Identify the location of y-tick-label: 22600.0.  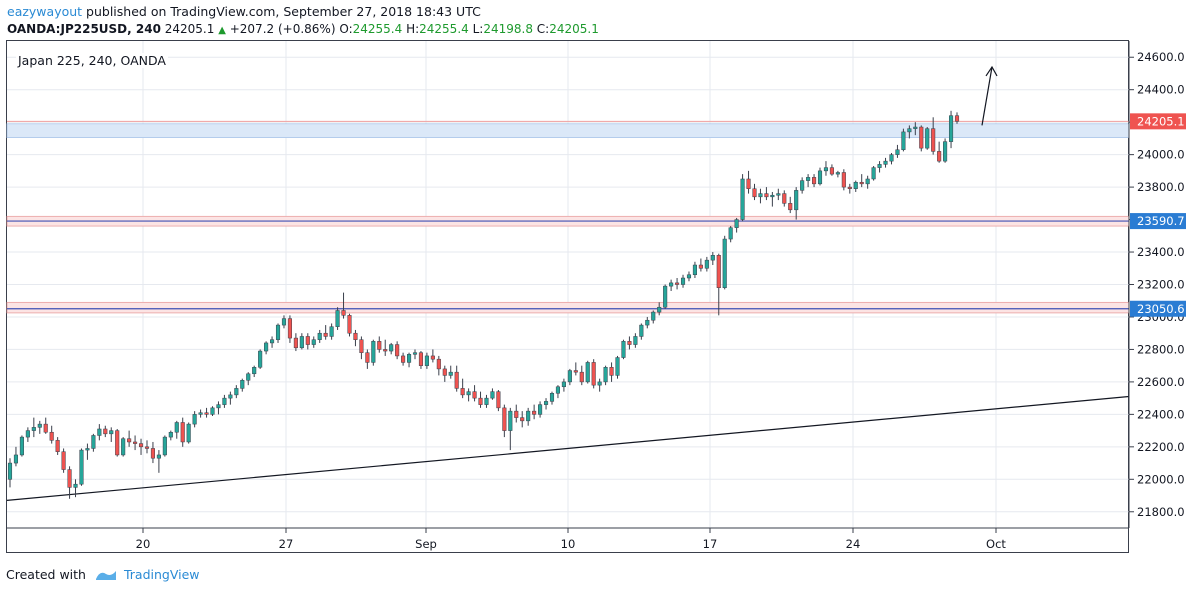
(1161, 382).